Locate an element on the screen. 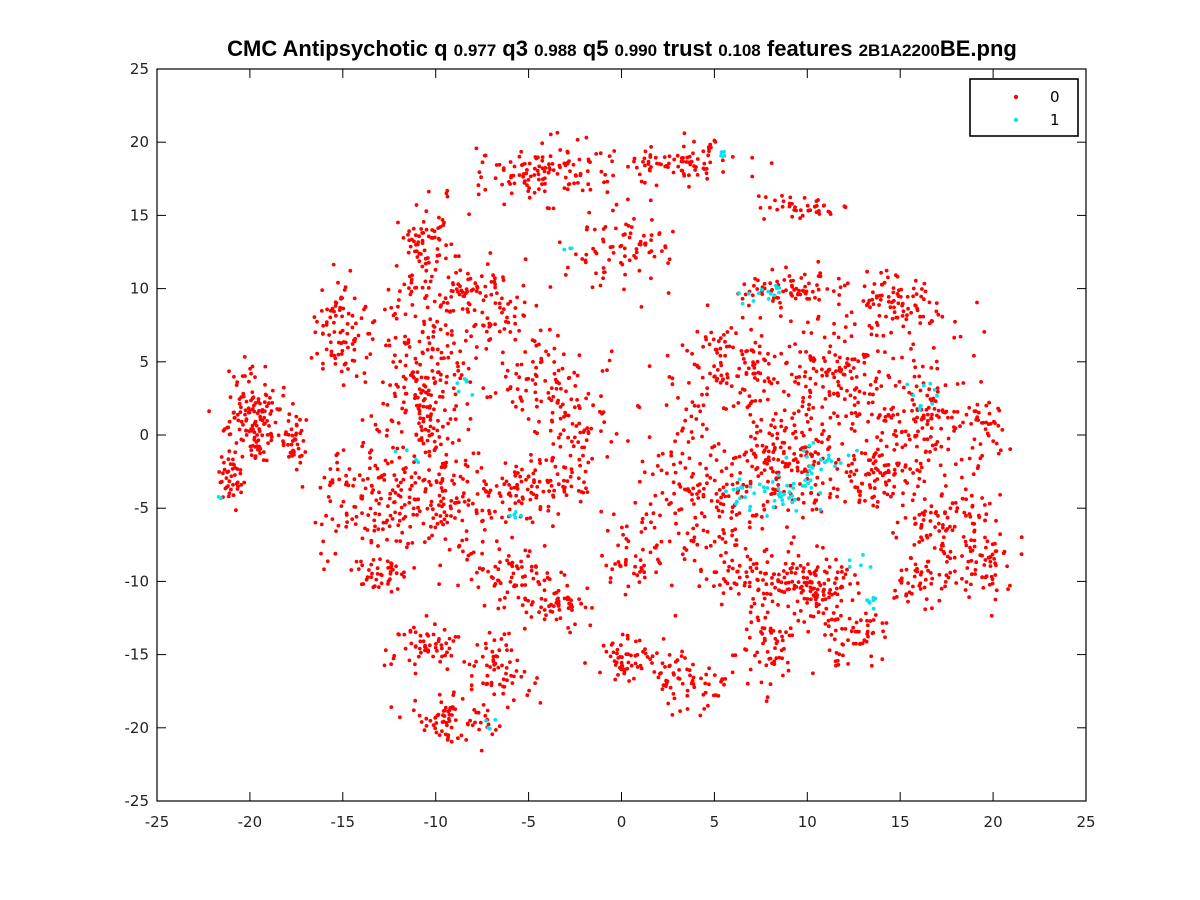 The image size is (1200, 900). title-part: BE.png is located at coordinates (978, 48).